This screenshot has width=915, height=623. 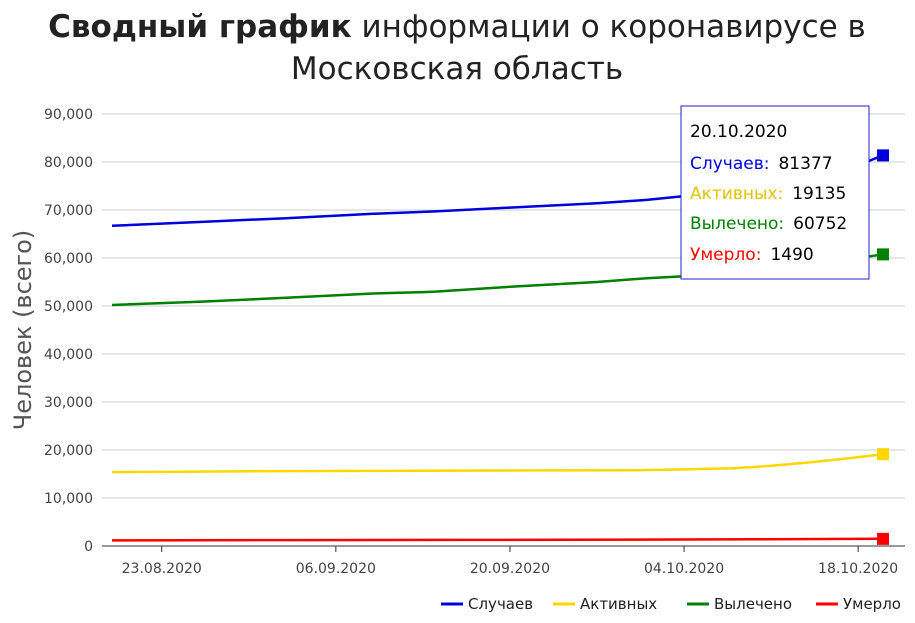 I want to click on x-tick-label: 23.08.2020, so click(x=162, y=569).